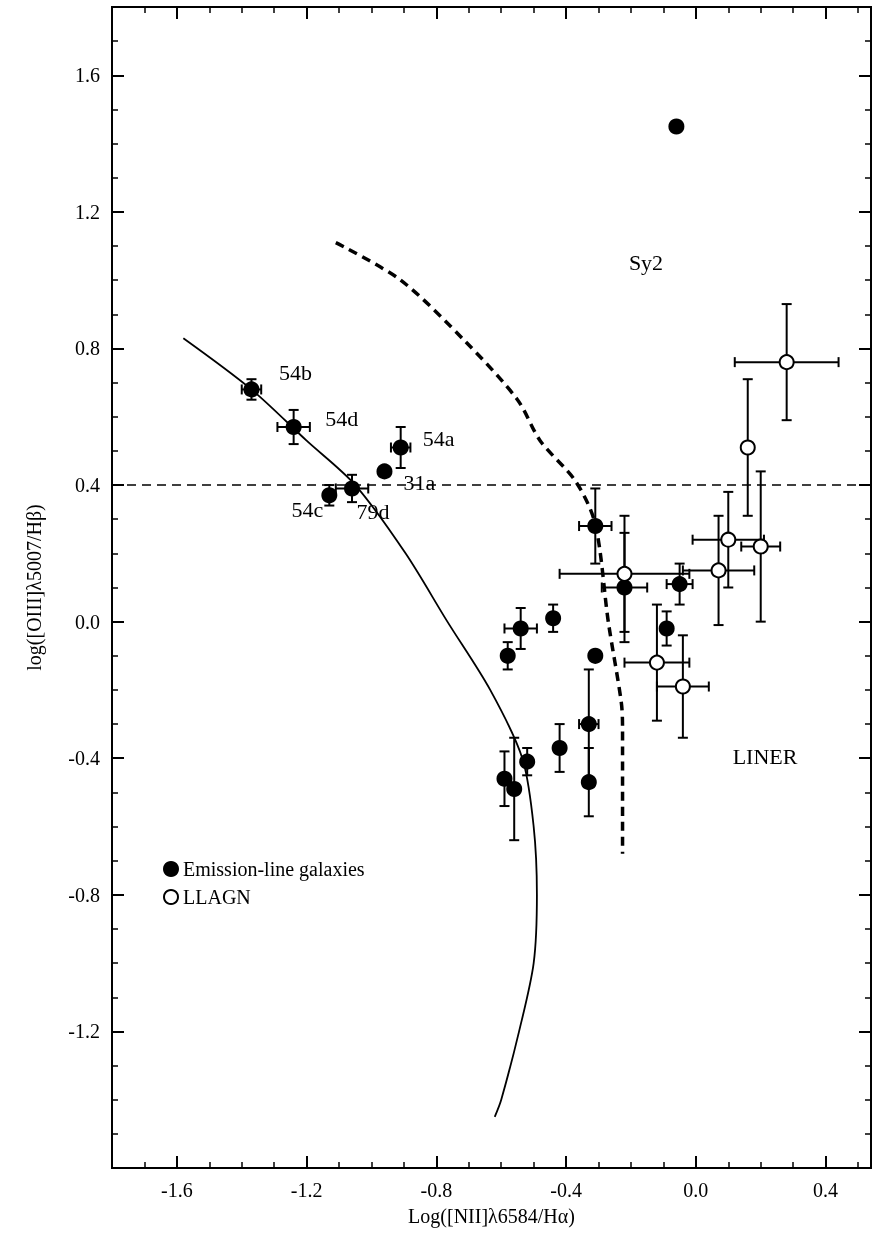  What do you see at coordinates (491, 1216) in the screenshot?
I see `x-axis-title: Log([NII]λ6584/Hα)` at bounding box center [491, 1216].